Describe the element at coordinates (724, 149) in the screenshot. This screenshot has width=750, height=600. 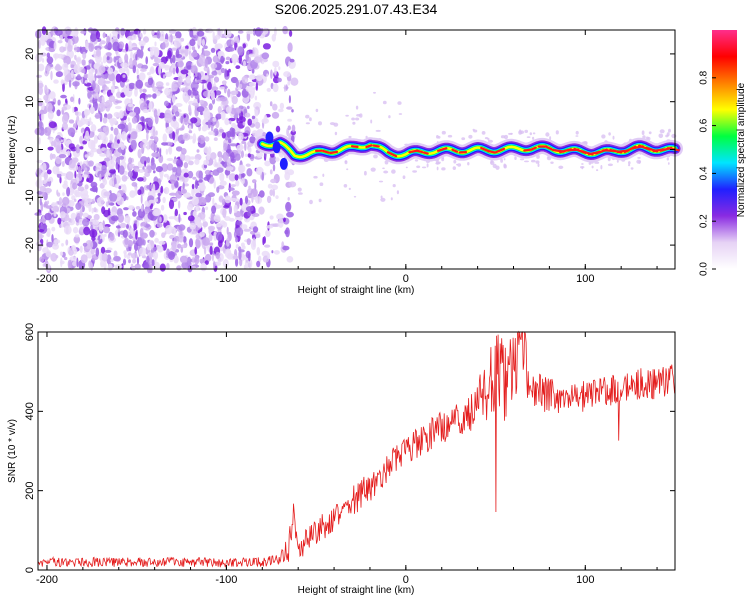
I see `colorbar-gradient` at that location.